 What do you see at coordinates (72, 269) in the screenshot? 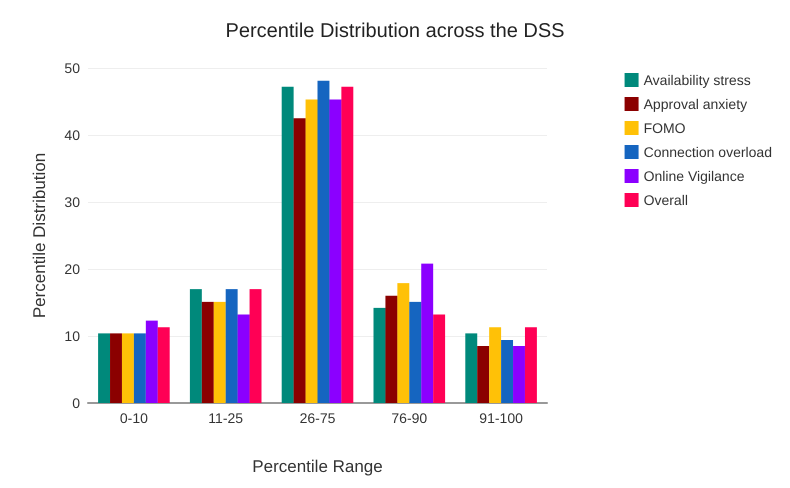
I see `y-tick-label: 20` at bounding box center [72, 269].